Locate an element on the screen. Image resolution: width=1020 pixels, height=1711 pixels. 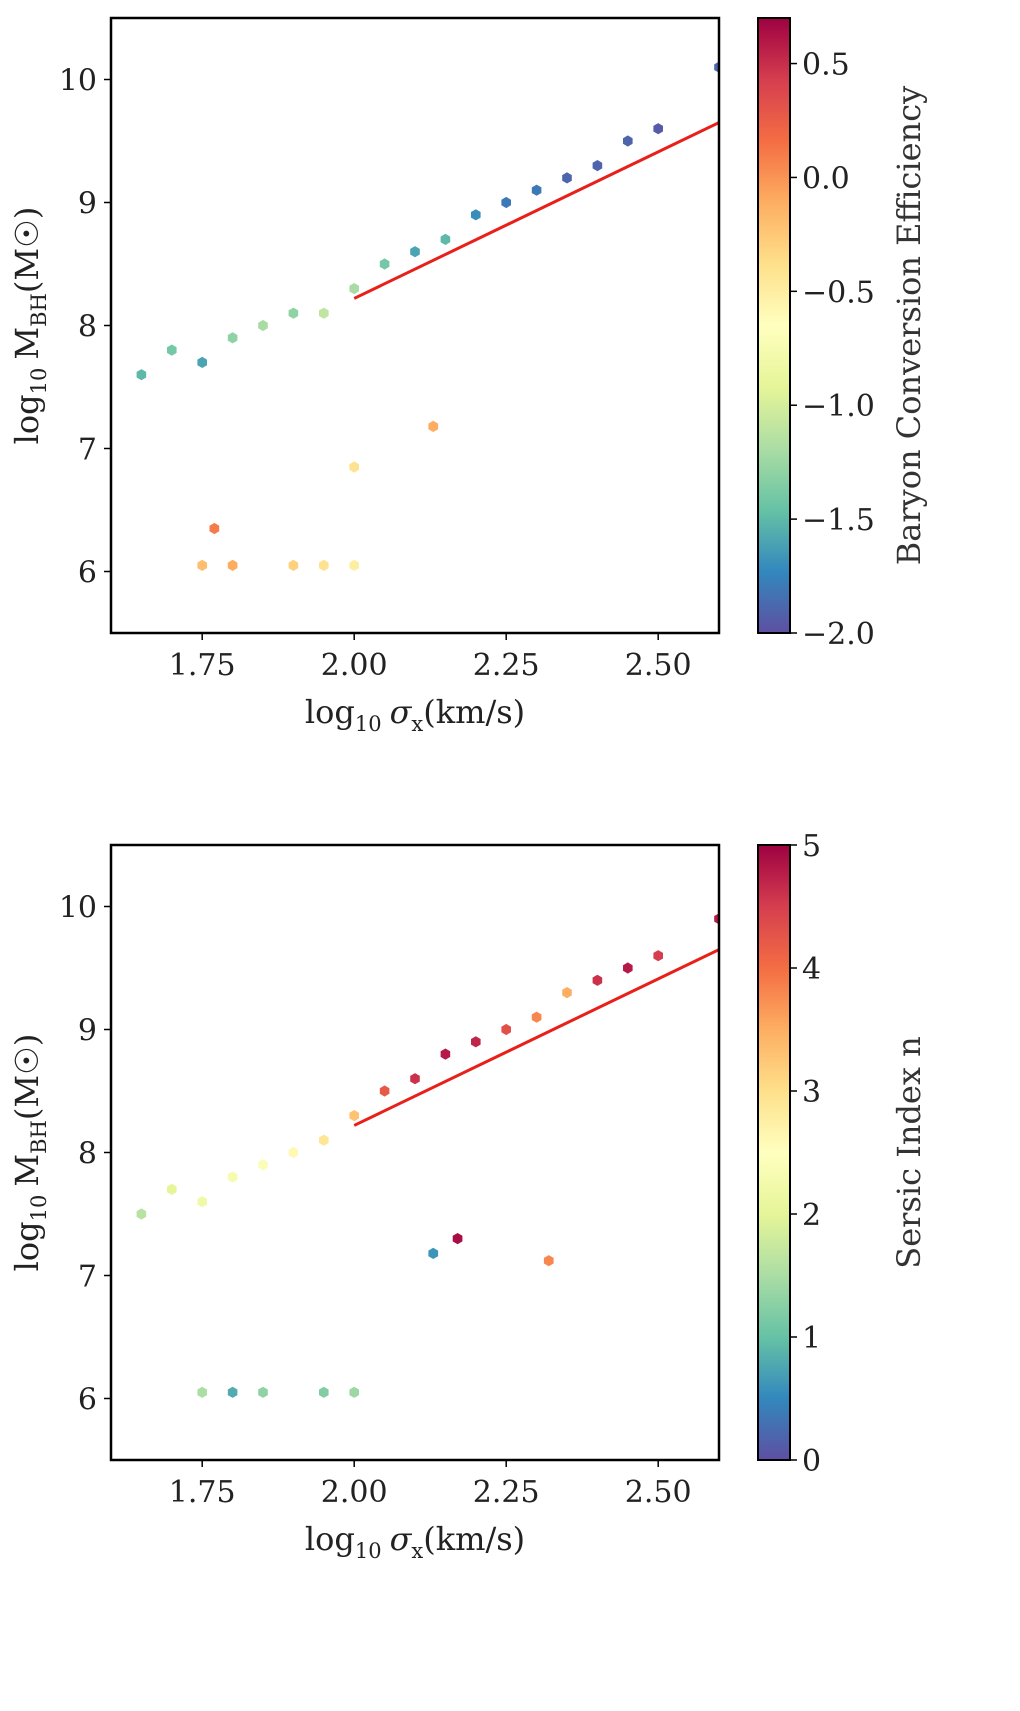
colorbar-label: Sersic Index n is located at coordinates (909, 1152).